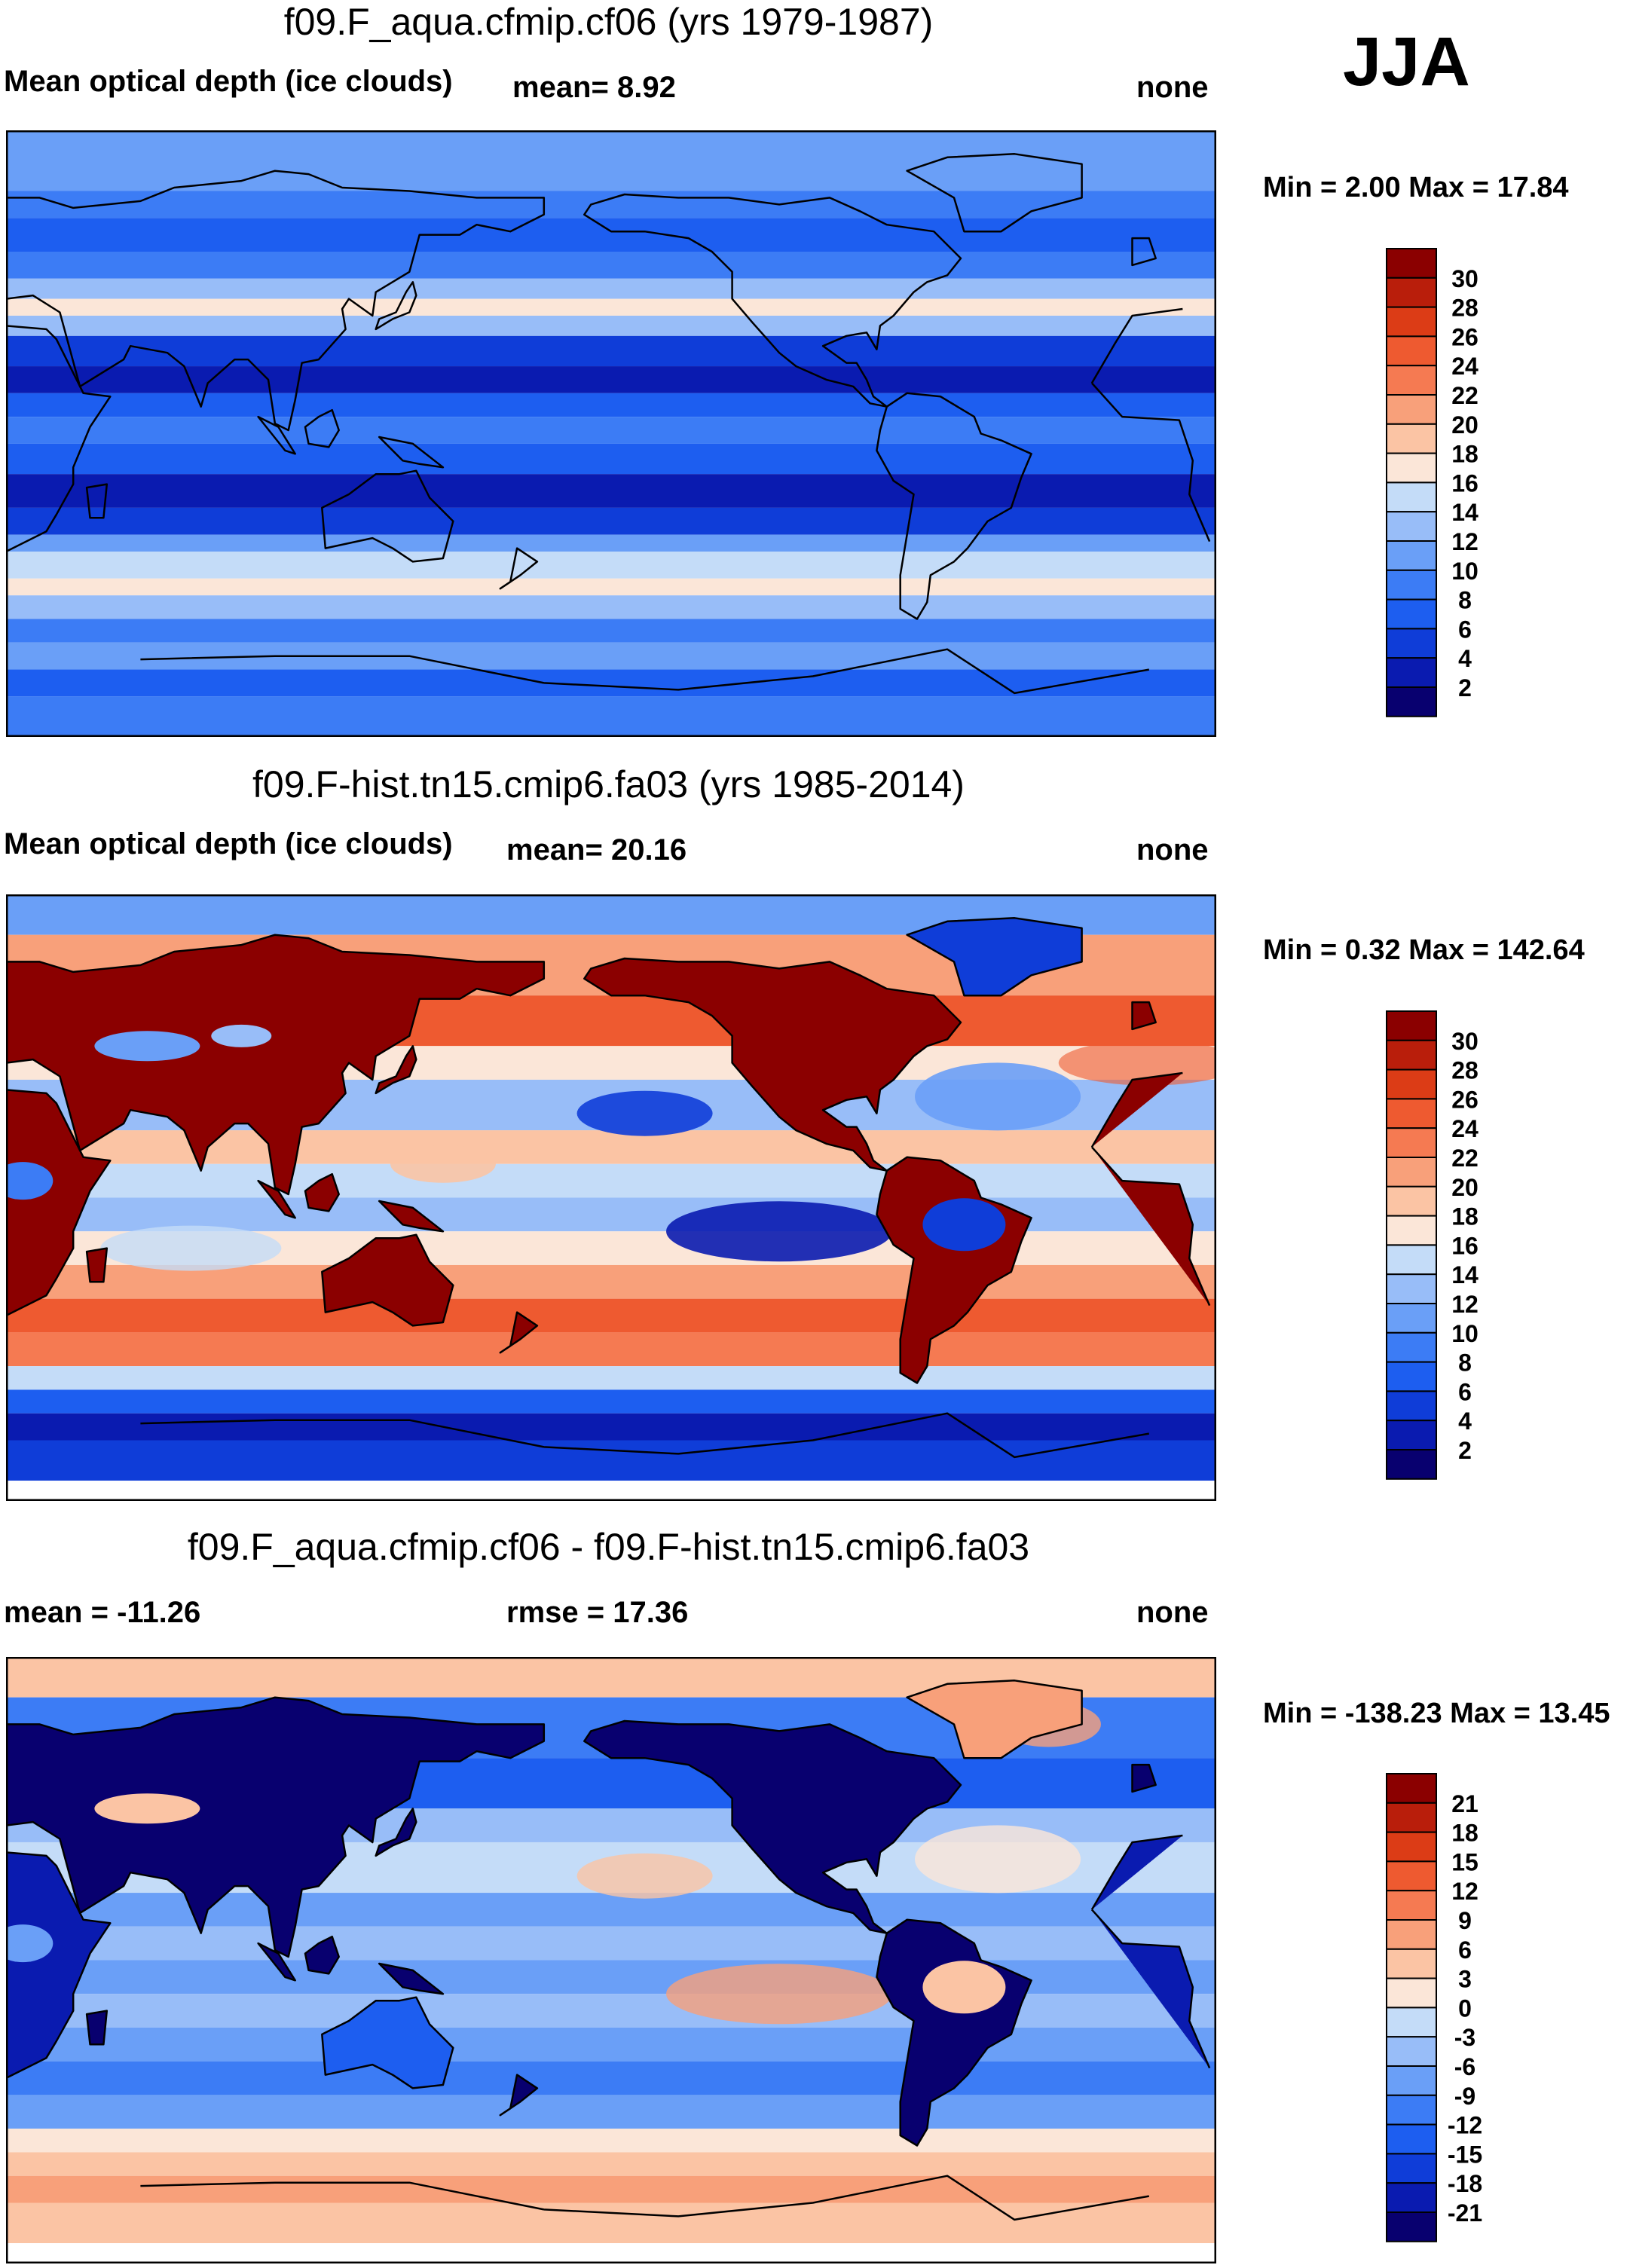  What do you see at coordinates (1465, 1128) in the screenshot?
I see `colorbar-tick-label: 24` at bounding box center [1465, 1128].